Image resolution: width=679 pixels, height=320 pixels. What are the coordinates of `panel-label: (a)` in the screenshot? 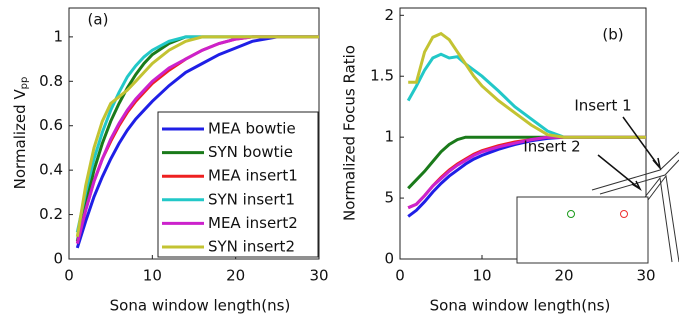 It's located at (98, 20).